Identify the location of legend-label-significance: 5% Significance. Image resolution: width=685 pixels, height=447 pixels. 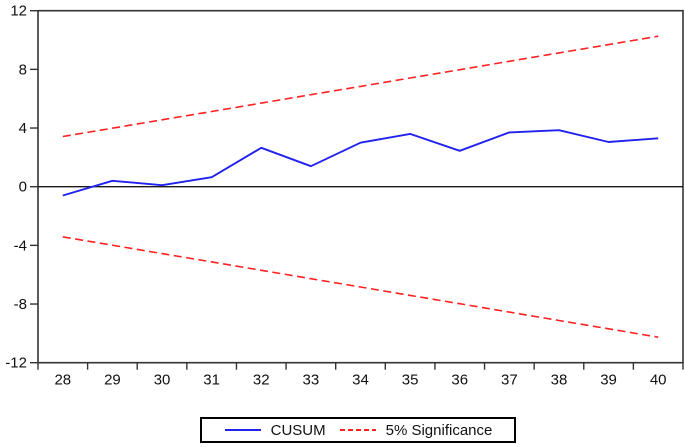
(439, 430).